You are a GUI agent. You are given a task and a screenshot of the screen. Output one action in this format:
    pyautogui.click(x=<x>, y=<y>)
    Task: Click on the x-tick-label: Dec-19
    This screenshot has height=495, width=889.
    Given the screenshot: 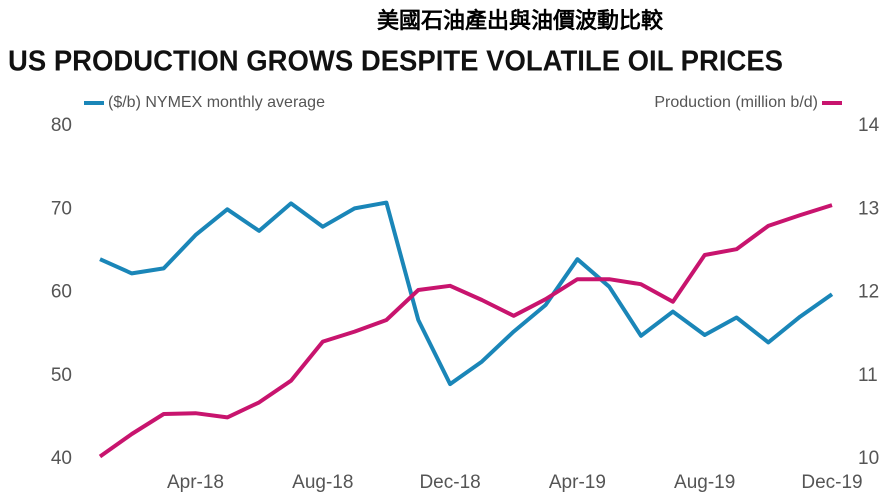 What is the action you would take?
    pyautogui.click(x=831, y=482)
    